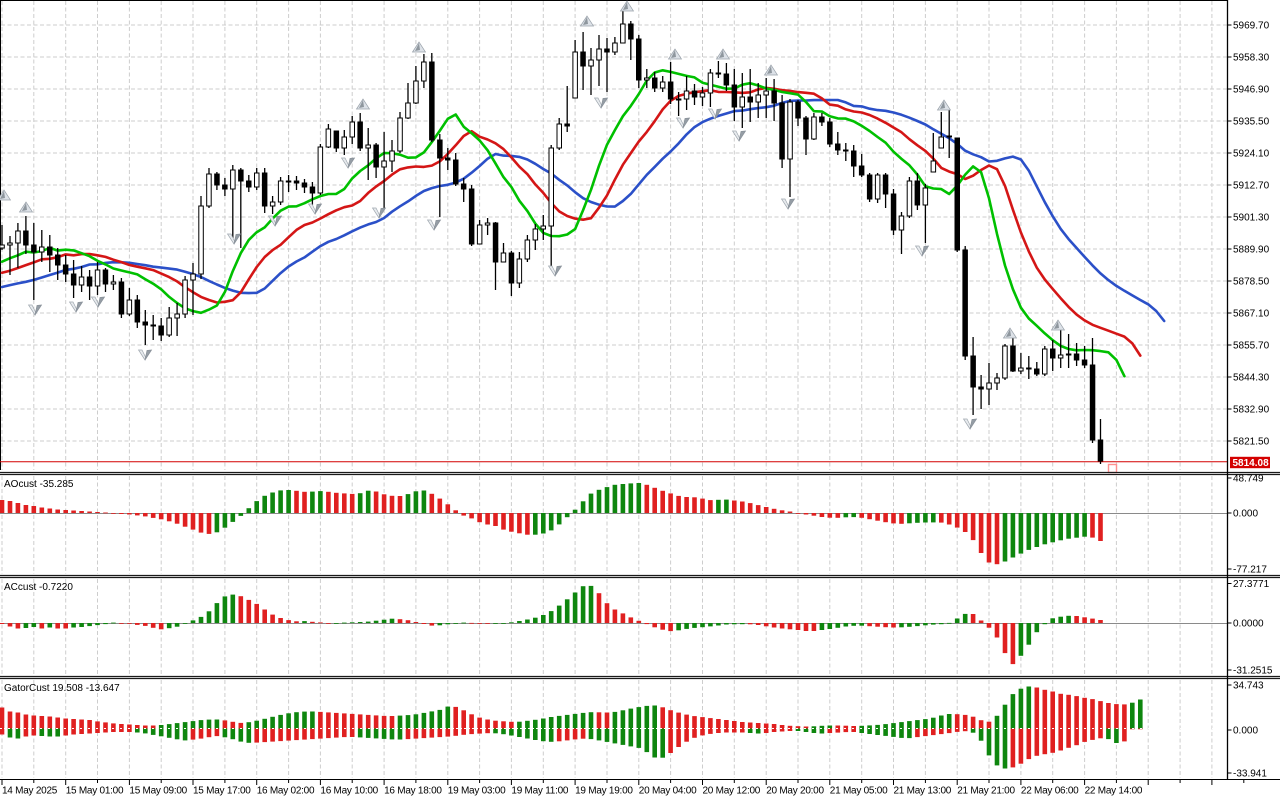  Describe the element at coordinates (1251, 122) in the screenshot. I see `svg-text: 5935.50` at that location.